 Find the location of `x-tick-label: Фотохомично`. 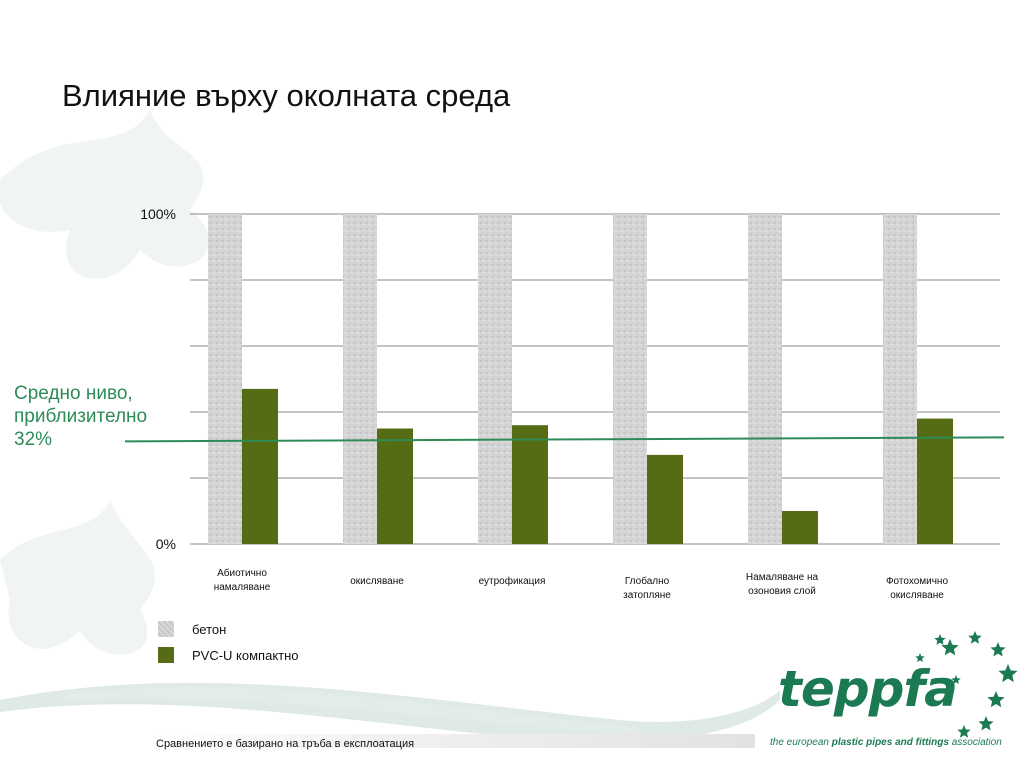

x-tick-label: Фотохомично is located at coordinates (917, 581).